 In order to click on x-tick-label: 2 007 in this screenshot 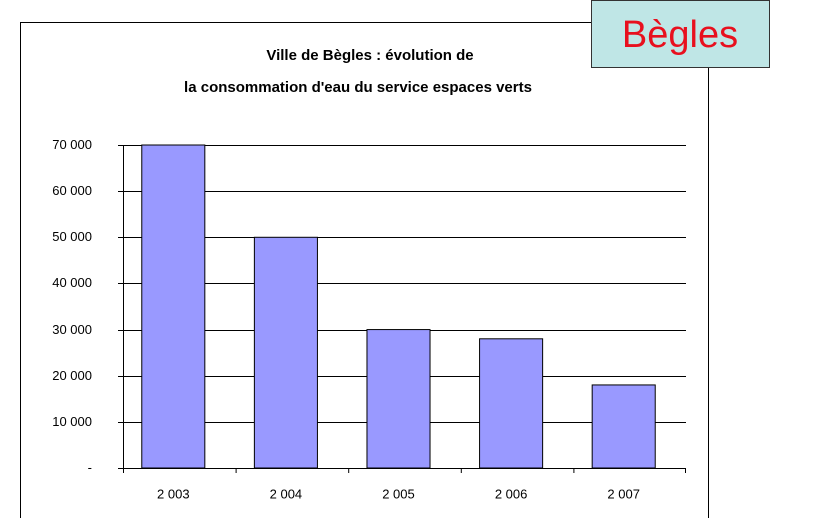, I will do `click(623, 493)`.